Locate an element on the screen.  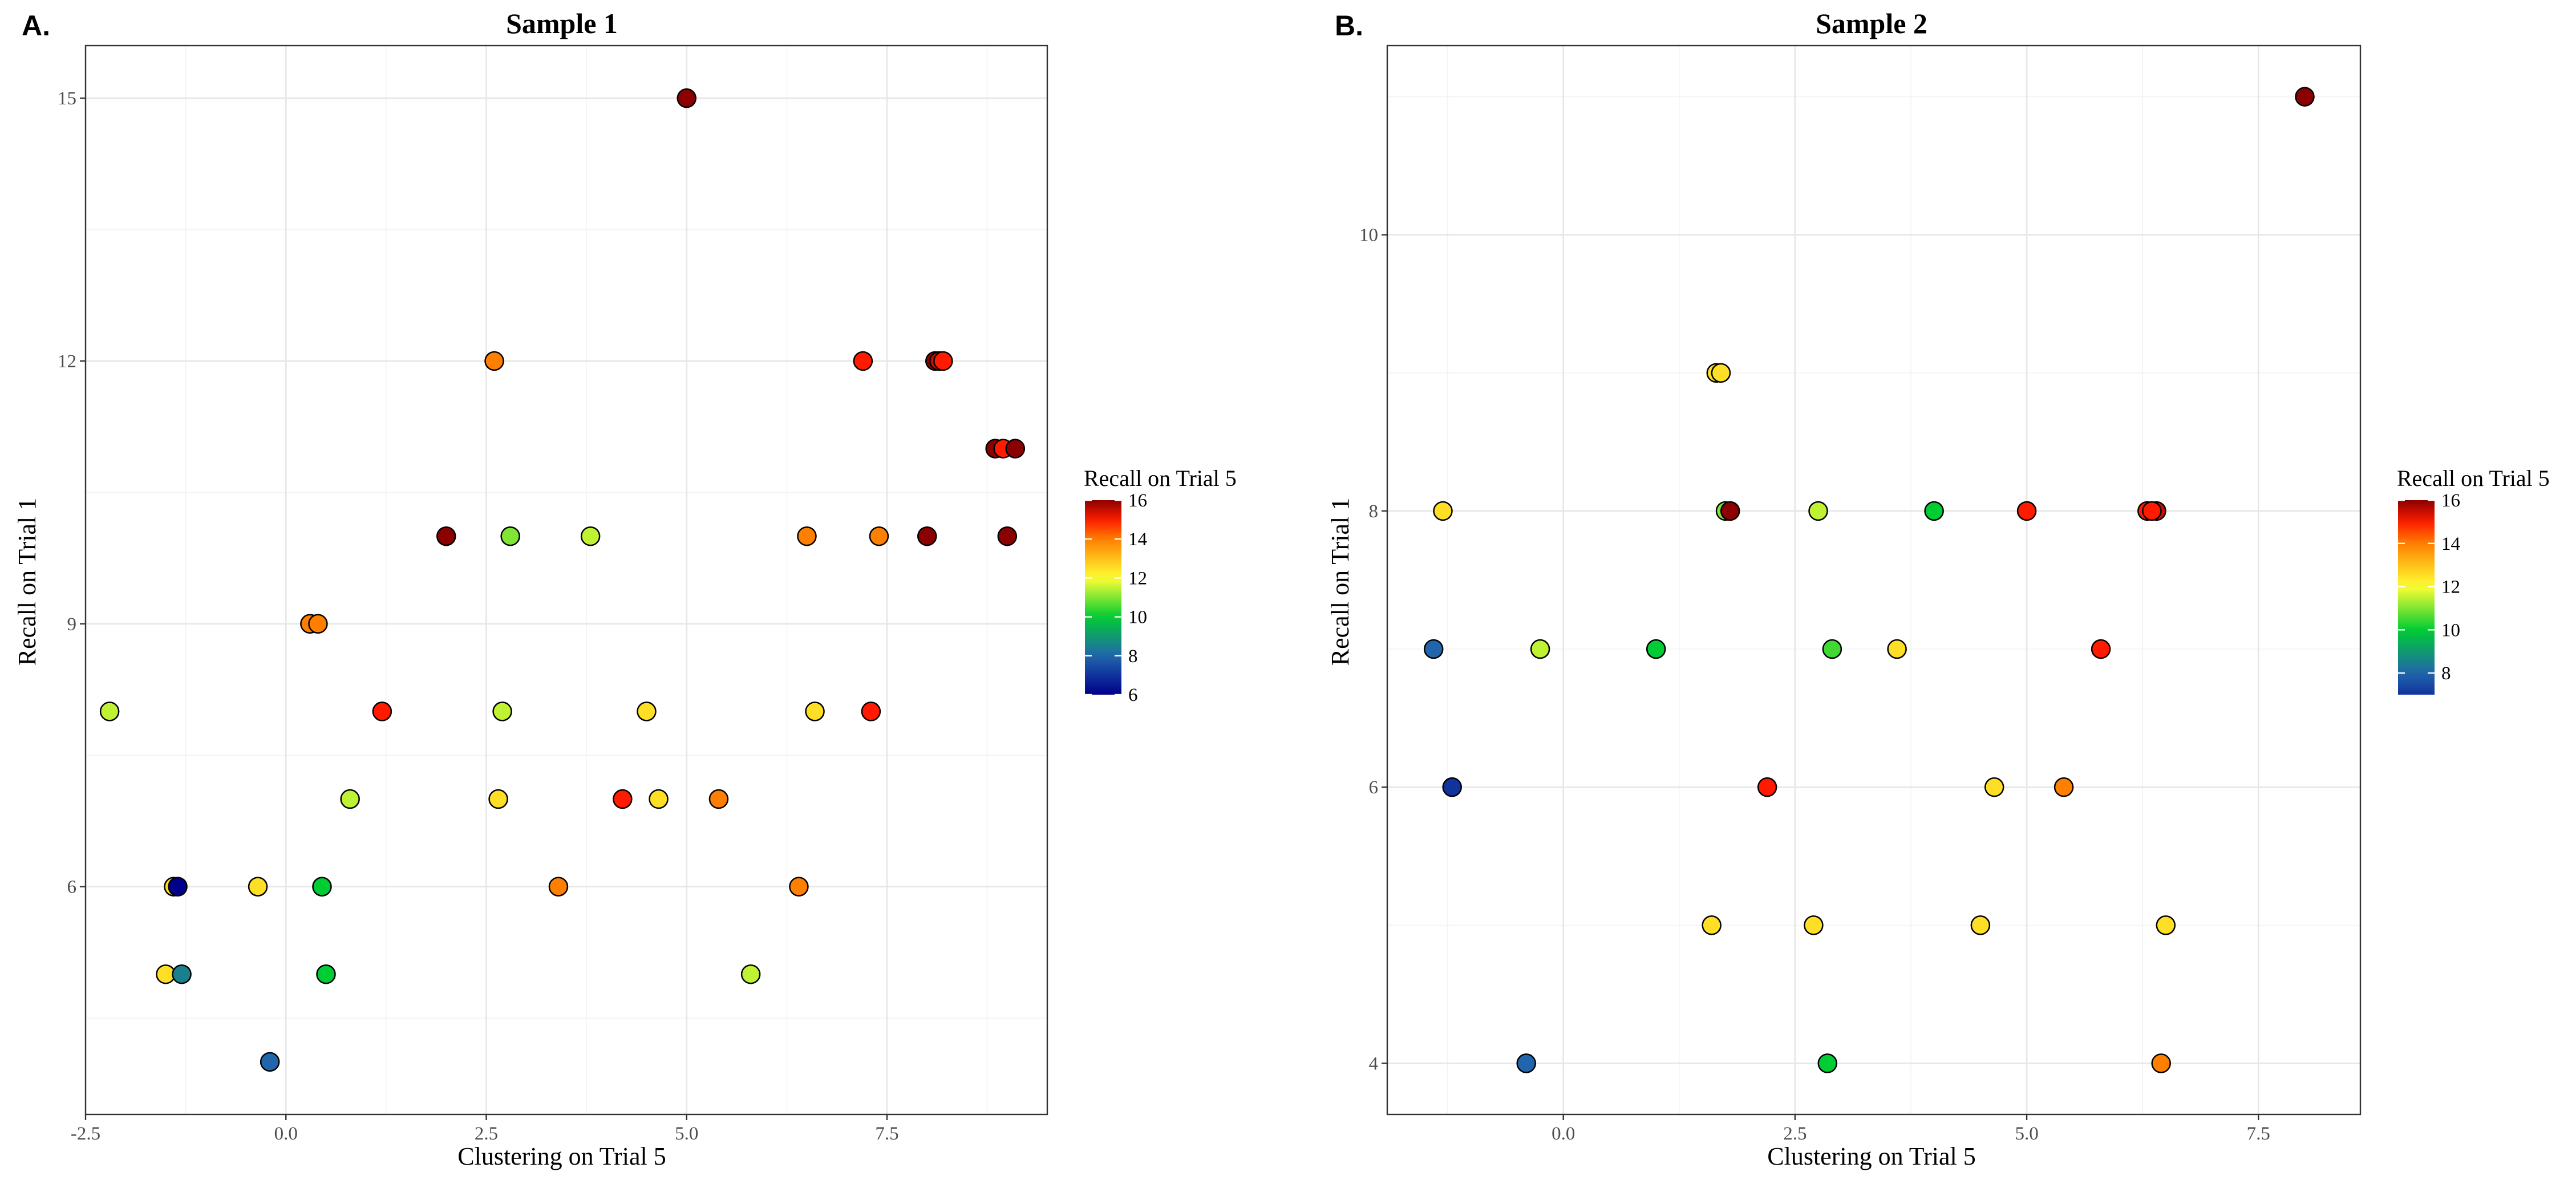
panel-a-title: Sample 1 is located at coordinates (562, 23).